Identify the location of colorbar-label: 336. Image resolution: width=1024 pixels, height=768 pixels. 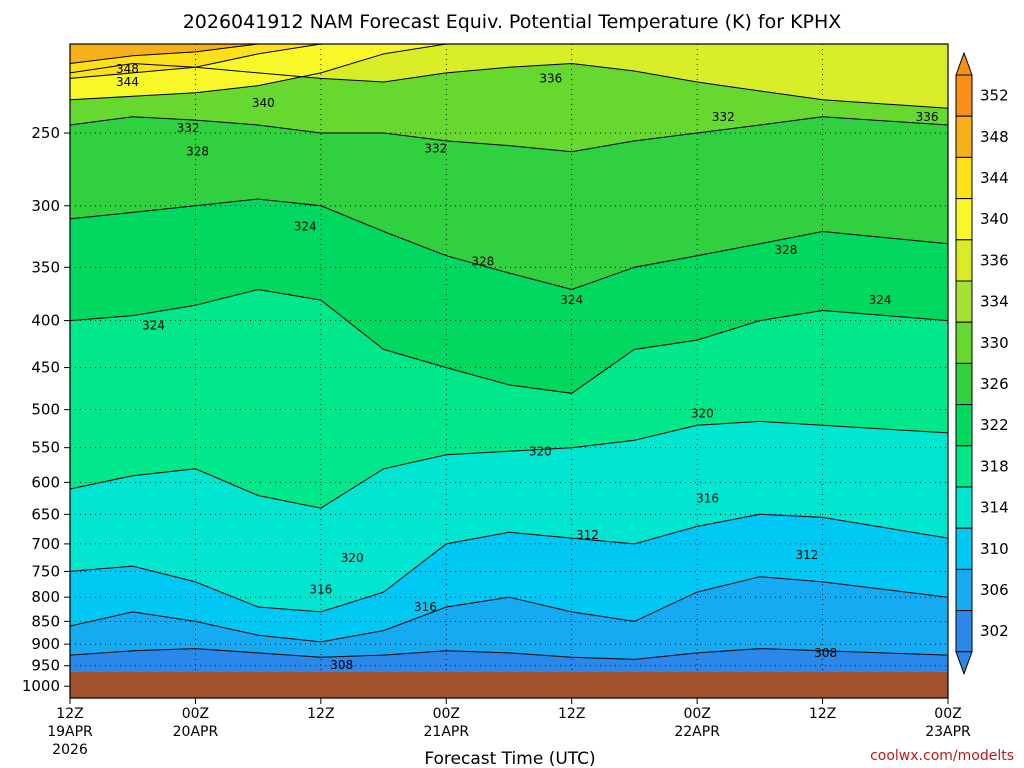
(994, 260).